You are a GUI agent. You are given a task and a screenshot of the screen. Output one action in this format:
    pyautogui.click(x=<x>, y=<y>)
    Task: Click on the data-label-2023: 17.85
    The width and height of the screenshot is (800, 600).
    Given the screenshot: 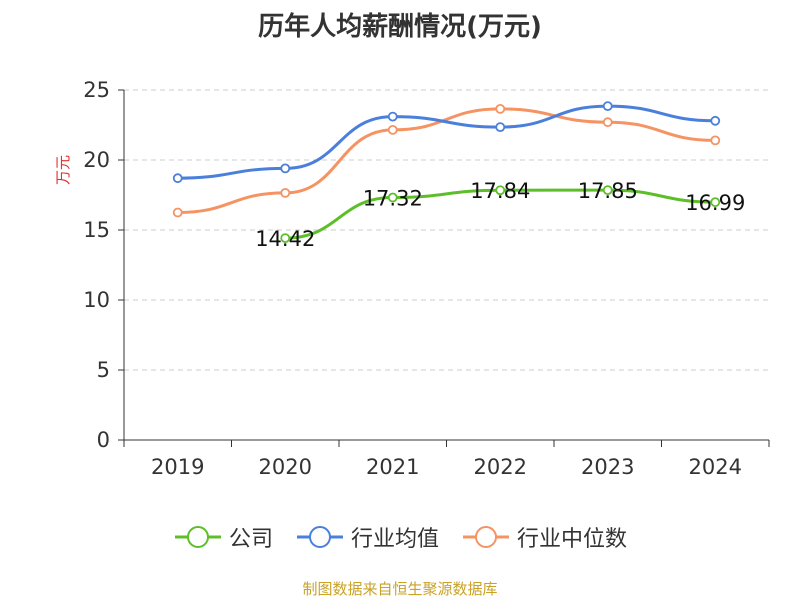 What is the action you would take?
    pyautogui.click(x=608, y=191)
    